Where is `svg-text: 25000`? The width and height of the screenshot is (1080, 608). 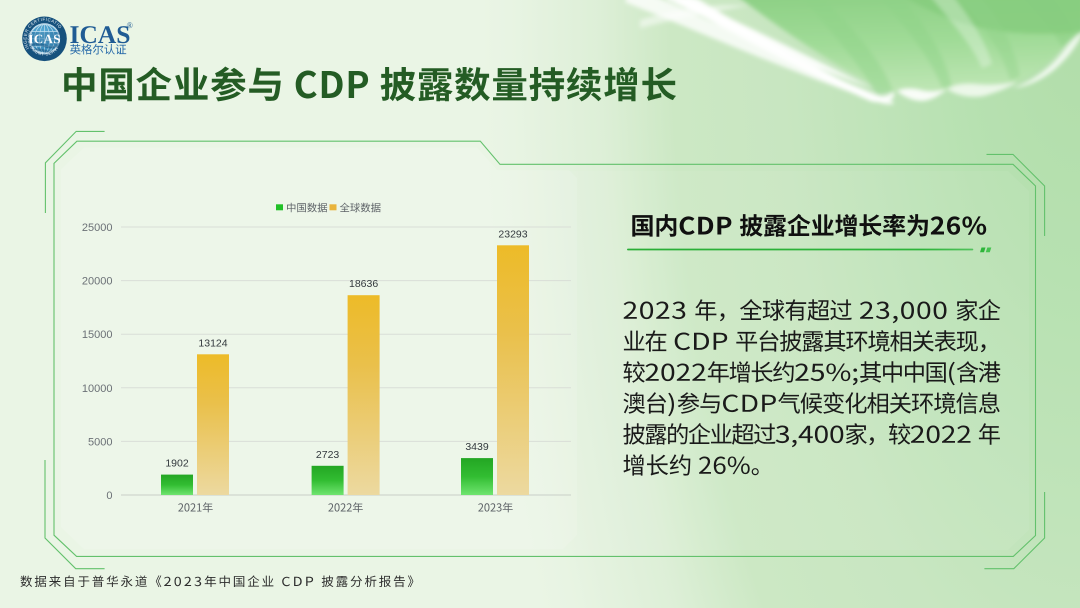
svg-text: 25000 is located at coordinates (97, 228).